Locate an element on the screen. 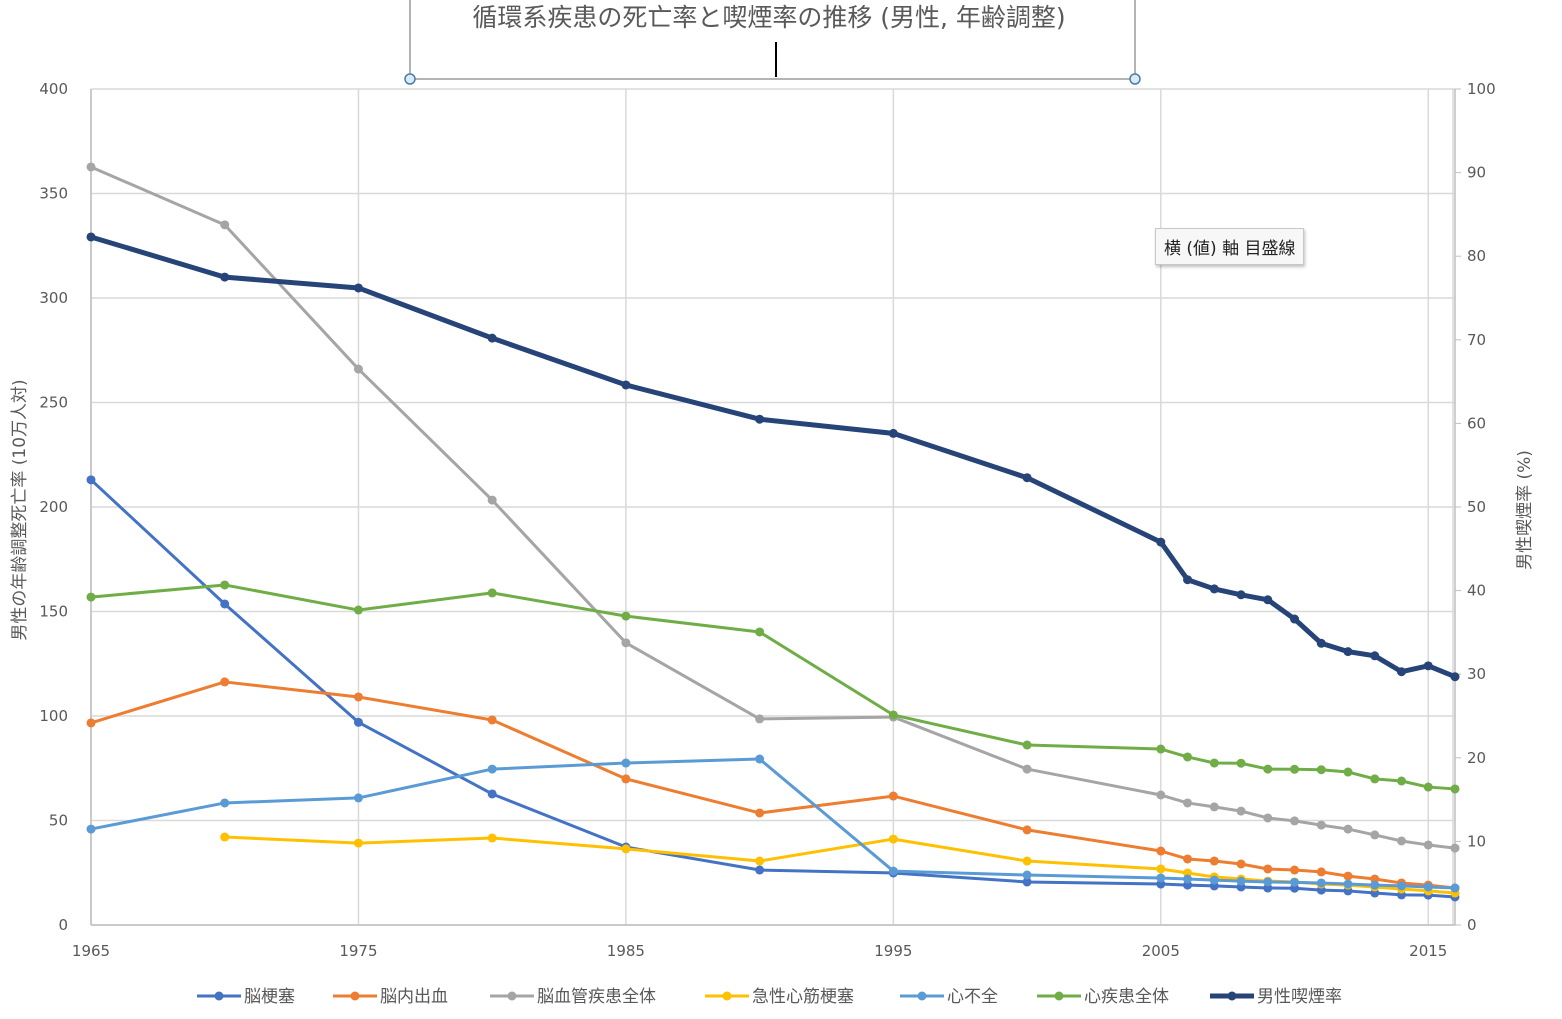 The image size is (1562, 1019). y-axis-title: 男性の年齢調整死亡率 (10万人対) is located at coordinates (20, 509).